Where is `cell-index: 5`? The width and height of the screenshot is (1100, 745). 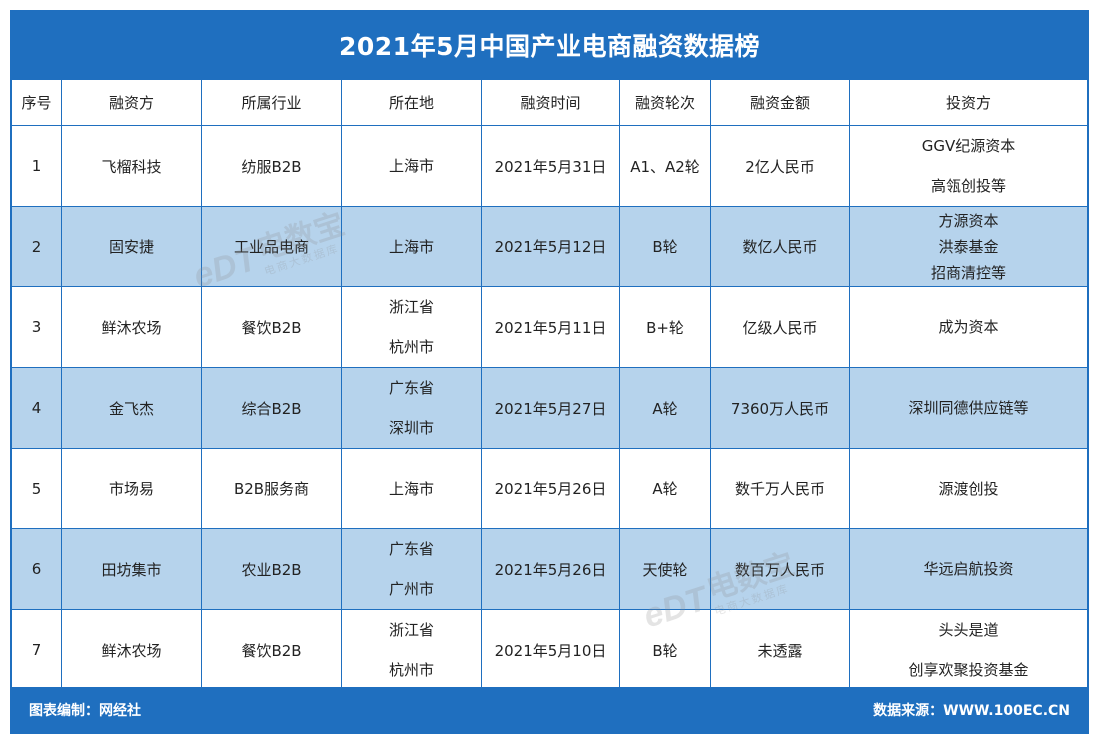
cell-index: 5 is located at coordinates (36, 488).